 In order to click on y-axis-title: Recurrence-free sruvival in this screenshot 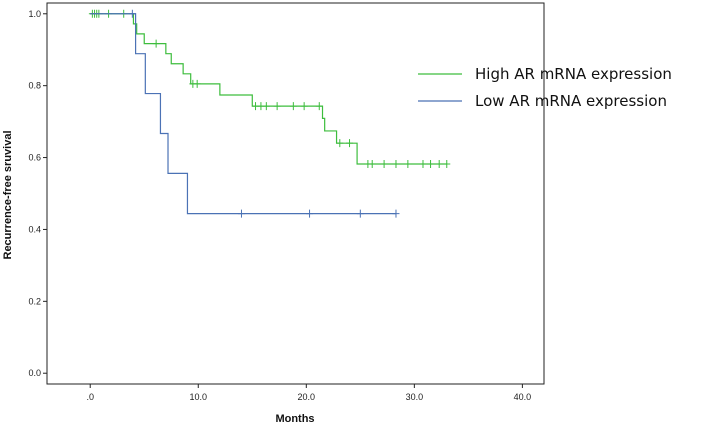, I will do `click(8, 194)`.